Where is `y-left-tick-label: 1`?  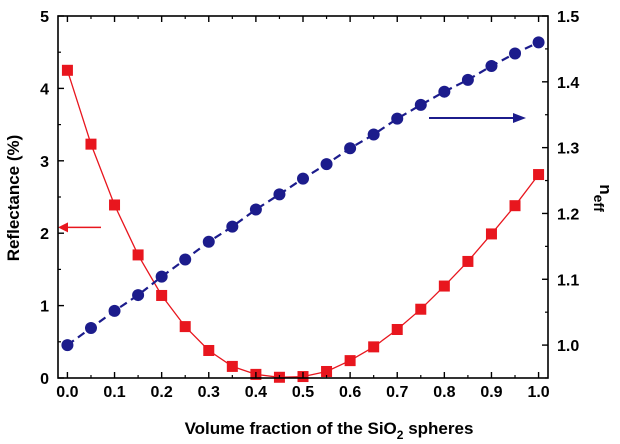
y-left-tick-label: 1 is located at coordinates (44, 307).